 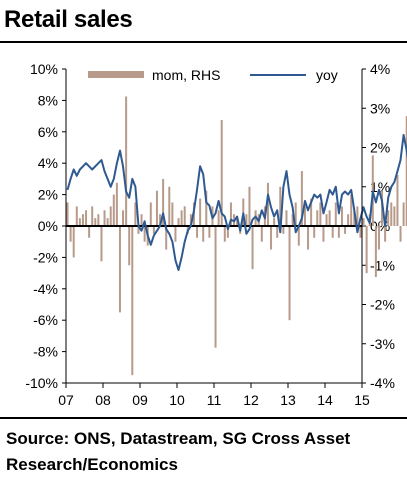 I want to click on x-tick-label: 12, so click(x=251, y=400).